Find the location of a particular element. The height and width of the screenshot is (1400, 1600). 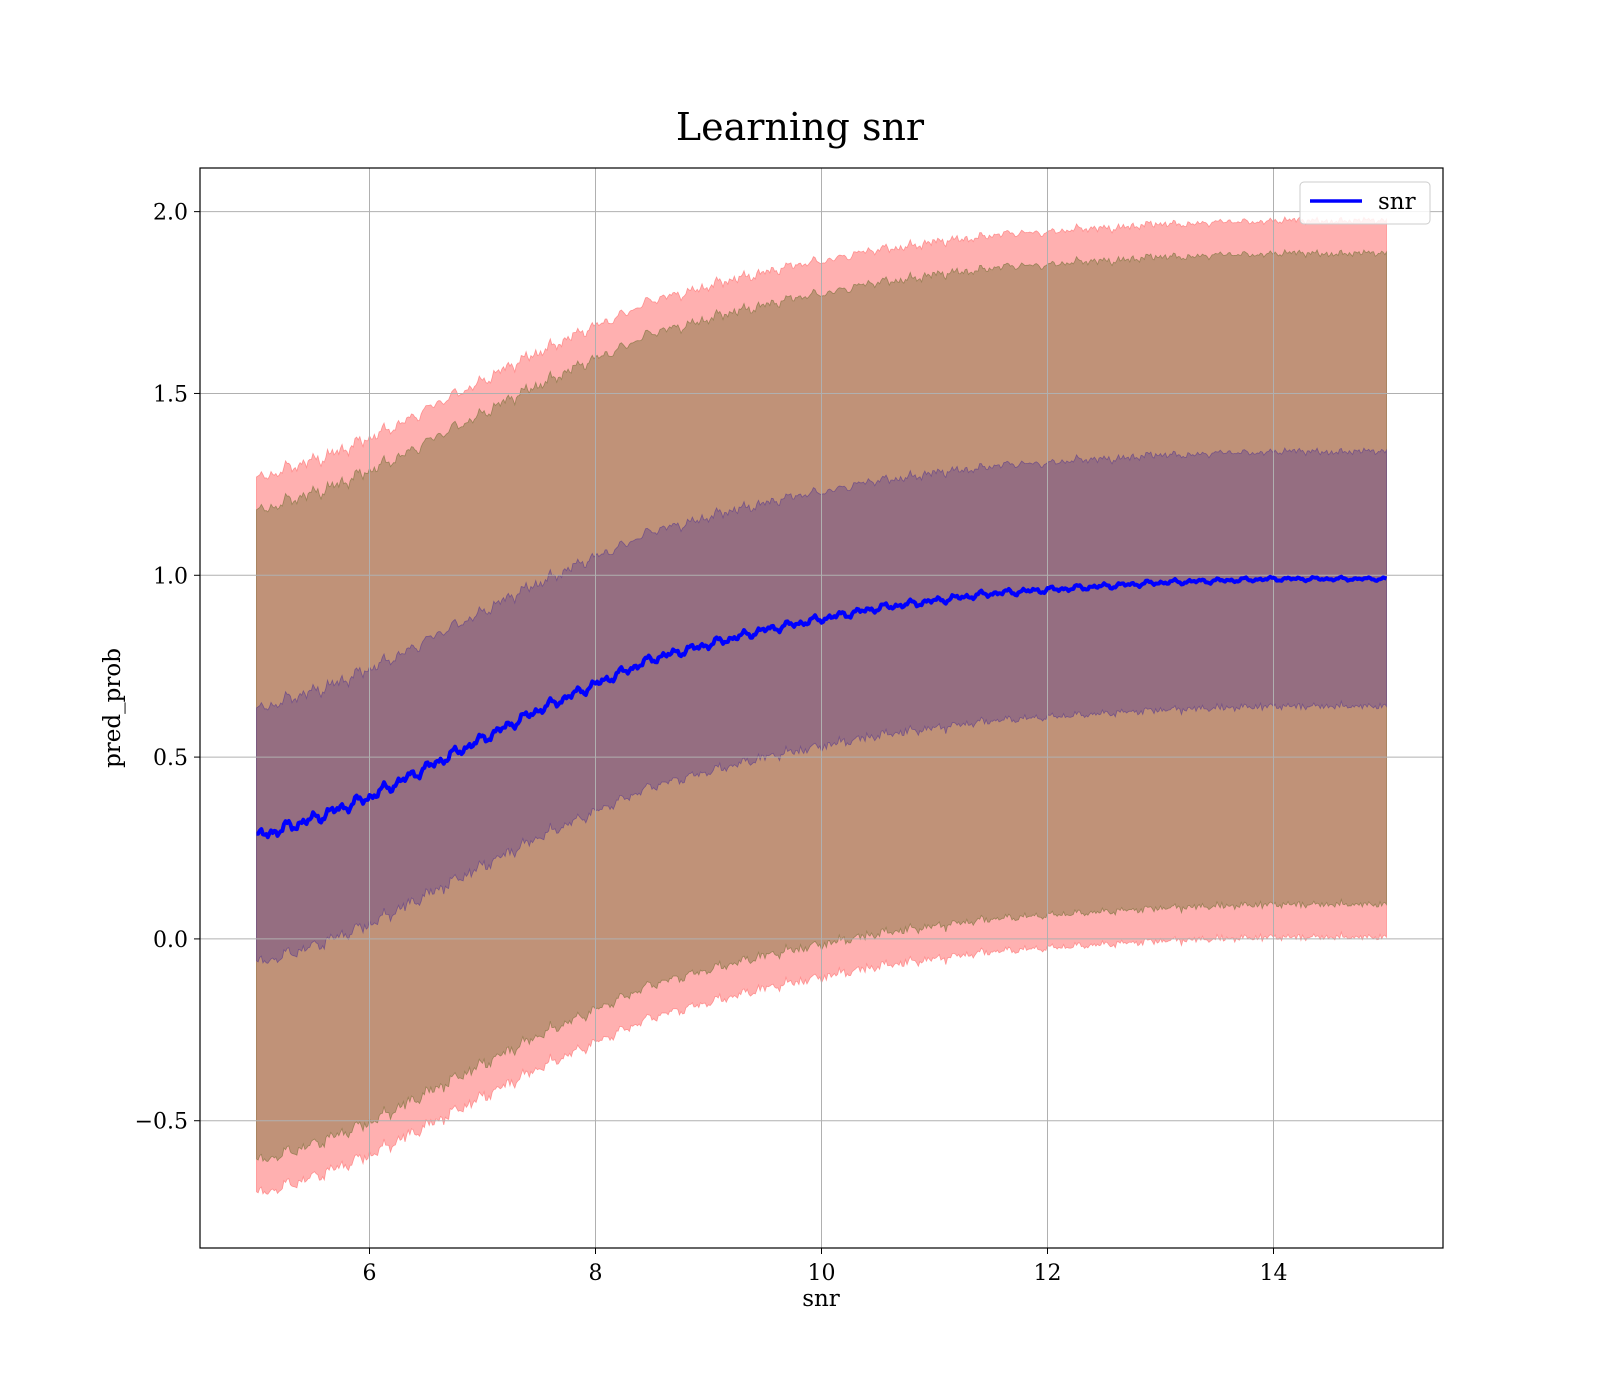

legend-label-snr: snr is located at coordinates (1397, 202).